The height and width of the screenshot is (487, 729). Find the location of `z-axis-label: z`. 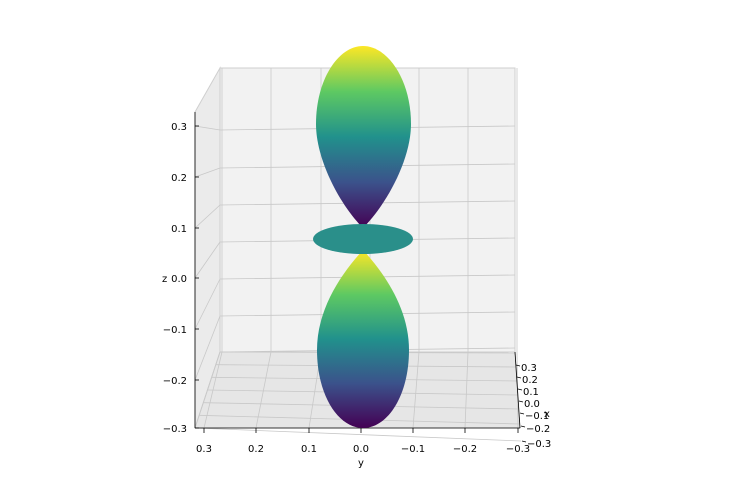

z-axis-label: z is located at coordinates (164, 279).